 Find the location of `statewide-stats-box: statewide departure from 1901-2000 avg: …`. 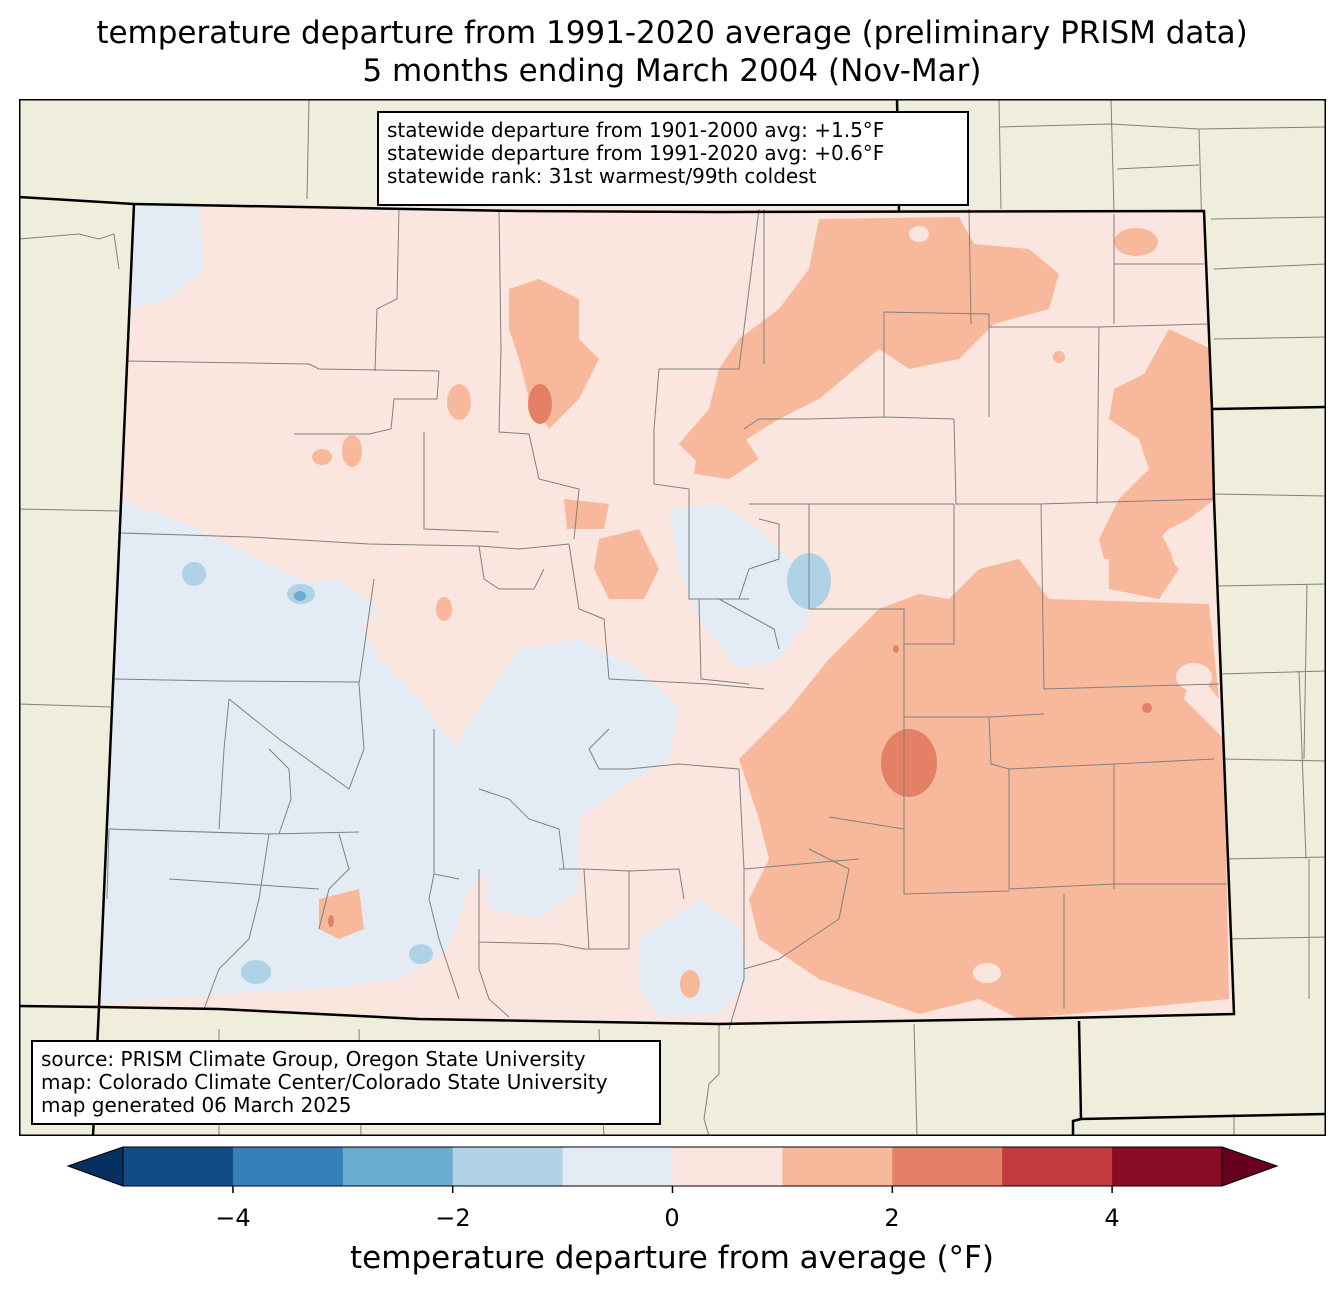

statewide-stats-box: statewide departure from 1901-2000 avg: … is located at coordinates (673, 158).